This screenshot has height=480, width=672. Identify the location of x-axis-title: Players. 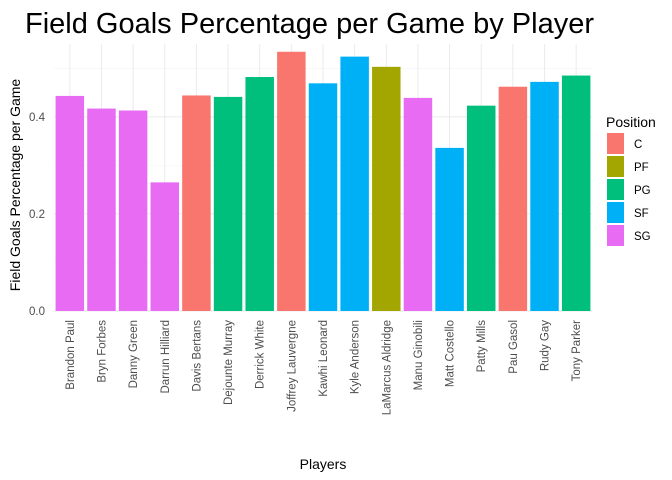
(323, 464).